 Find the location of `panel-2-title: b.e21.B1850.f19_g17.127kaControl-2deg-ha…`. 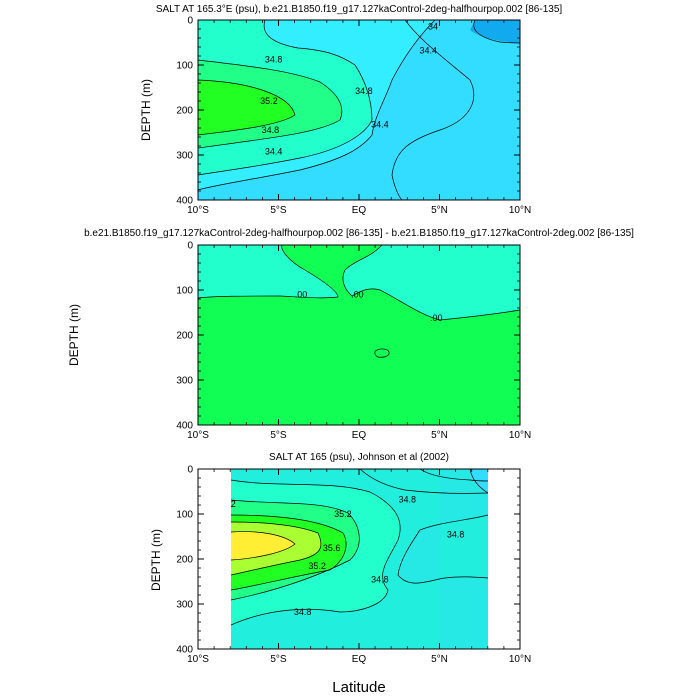

panel-2-title: b.e21.B1850.f19_g17.127kaControl-2deg-ha… is located at coordinates (359, 233).